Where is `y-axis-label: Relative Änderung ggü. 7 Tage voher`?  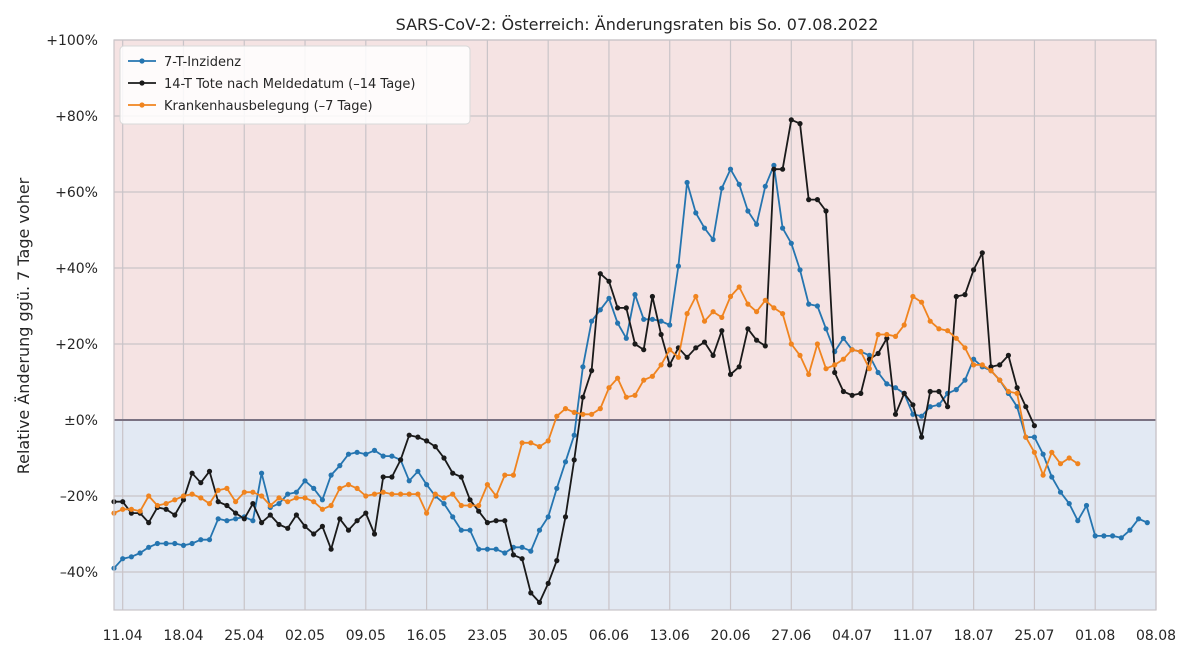
y-axis-label: Relative Änderung ggü. 7 Tage voher is located at coordinates (23, 325).